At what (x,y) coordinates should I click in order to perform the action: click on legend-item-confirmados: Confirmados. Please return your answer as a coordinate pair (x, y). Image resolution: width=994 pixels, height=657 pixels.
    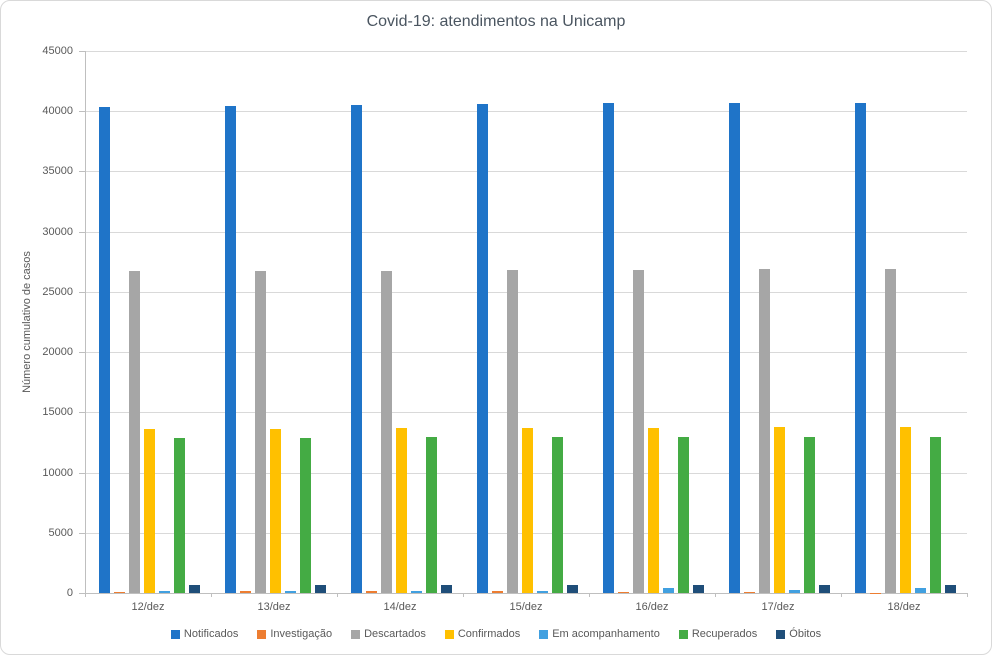
    Looking at the image, I should click on (482, 634).